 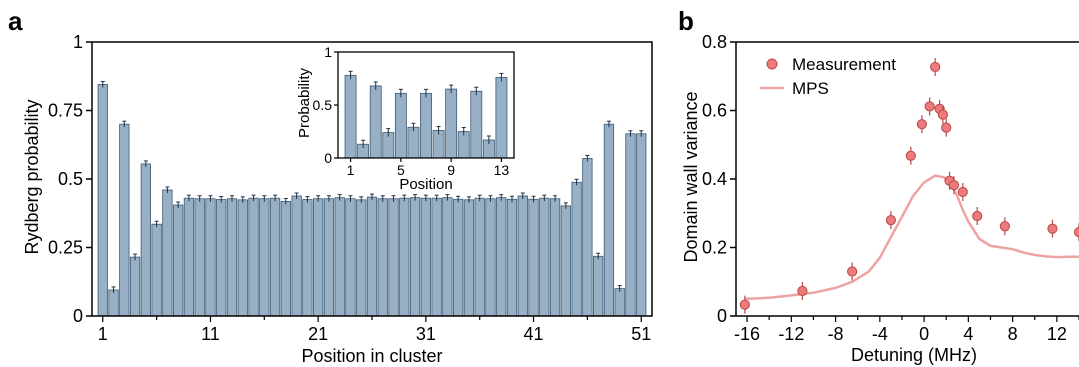 What do you see at coordinates (65, 111) in the screenshot?
I see `a-ytick-label: 0.75` at bounding box center [65, 111].